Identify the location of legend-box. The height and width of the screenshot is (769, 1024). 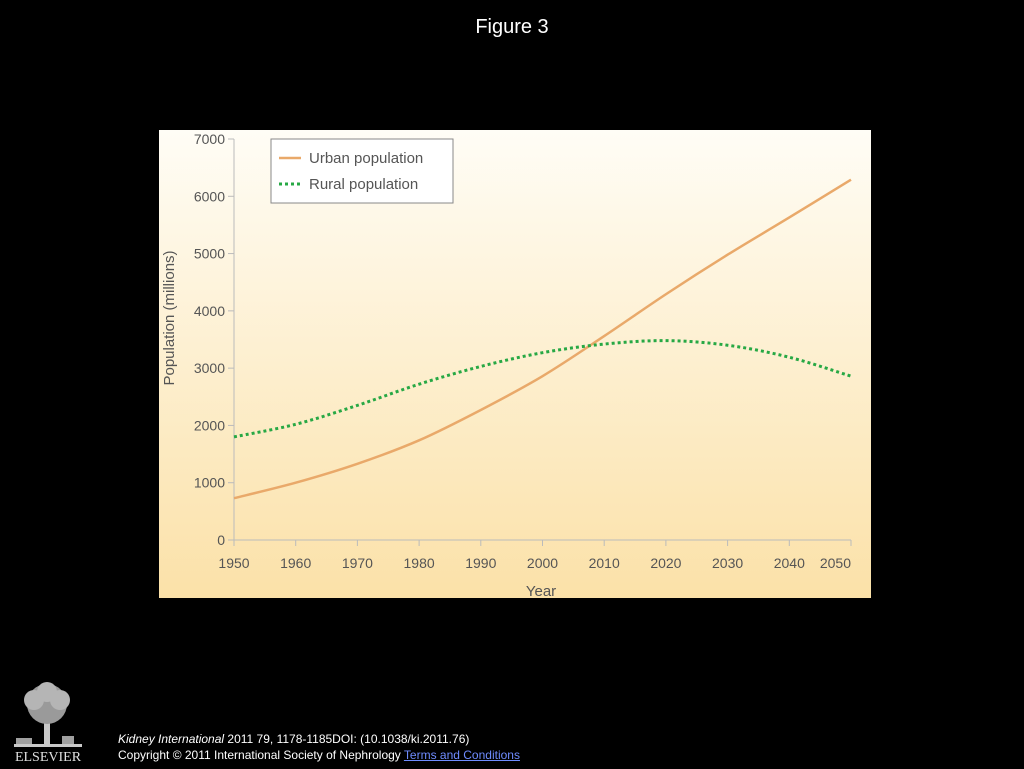
(362, 171).